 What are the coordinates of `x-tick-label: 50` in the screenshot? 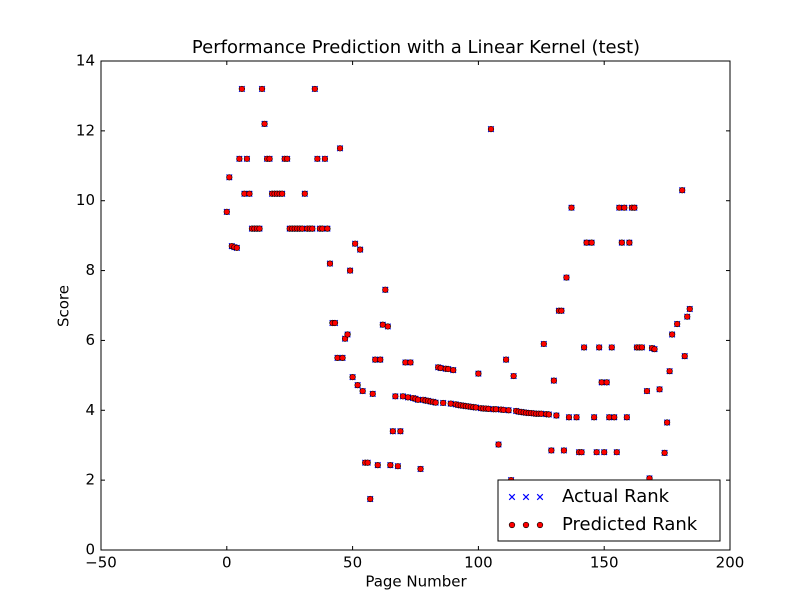 It's located at (352, 563).